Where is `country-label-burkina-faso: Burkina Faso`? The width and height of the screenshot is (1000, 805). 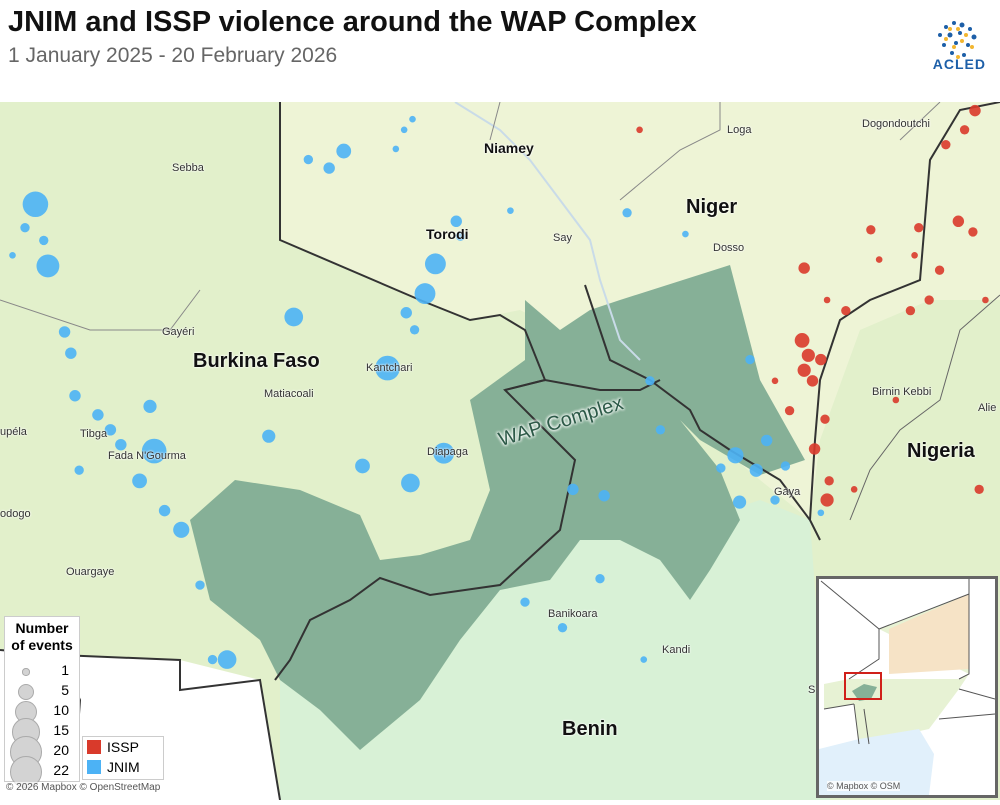 country-label-burkina-faso: Burkina Faso is located at coordinates (256, 361).